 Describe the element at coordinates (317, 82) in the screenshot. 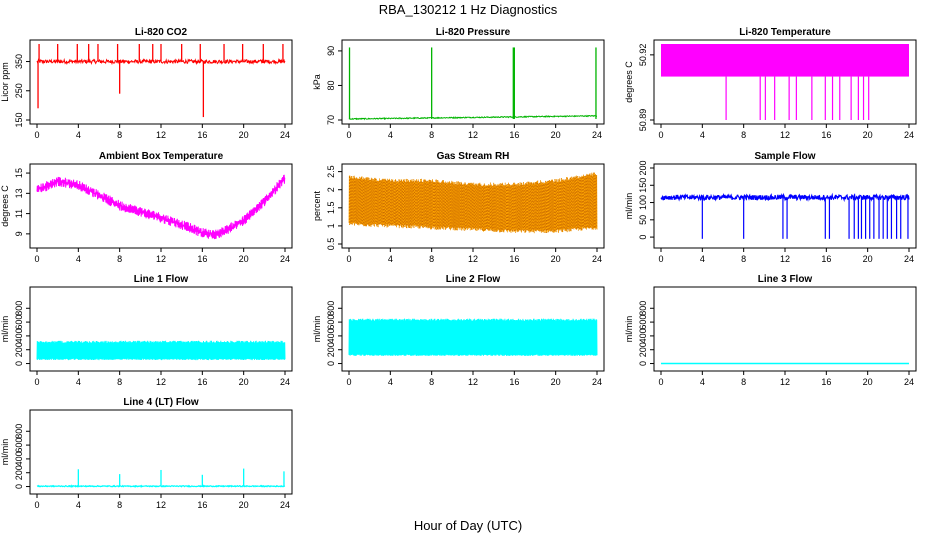

I see `y-axis-label: kPa` at that location.